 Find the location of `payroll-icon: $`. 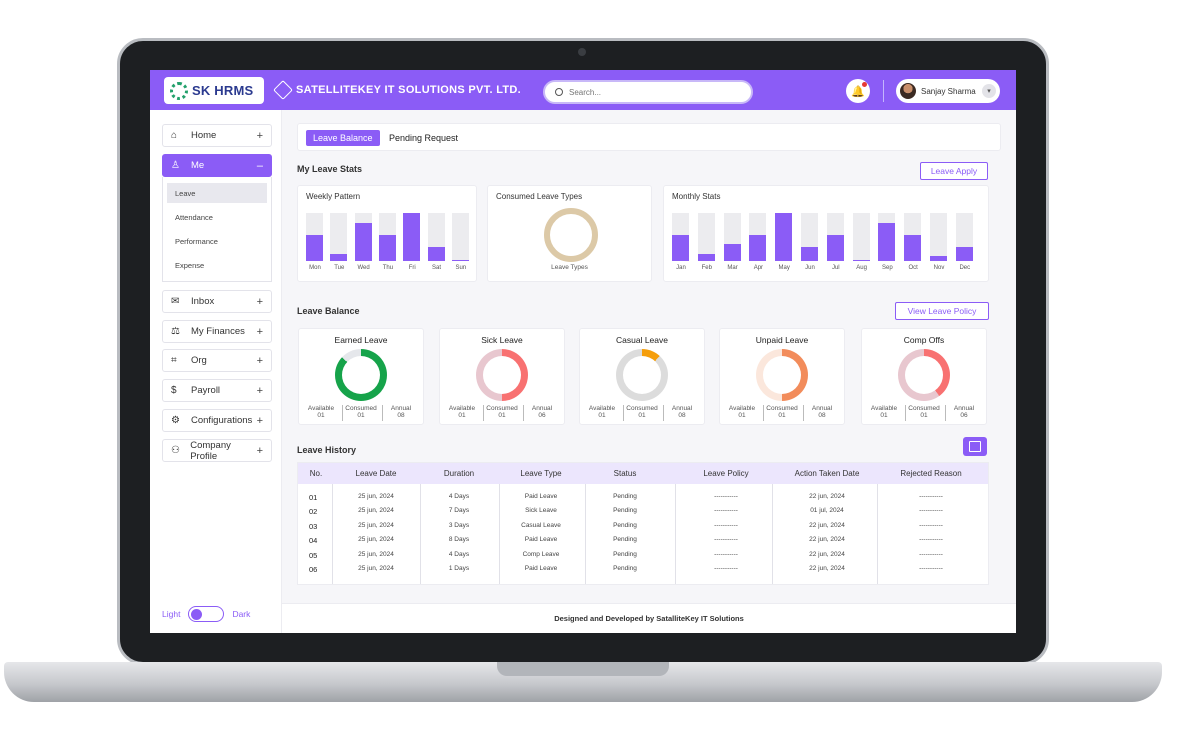

payroll-icon: $ is located at coordinates (174, 390).